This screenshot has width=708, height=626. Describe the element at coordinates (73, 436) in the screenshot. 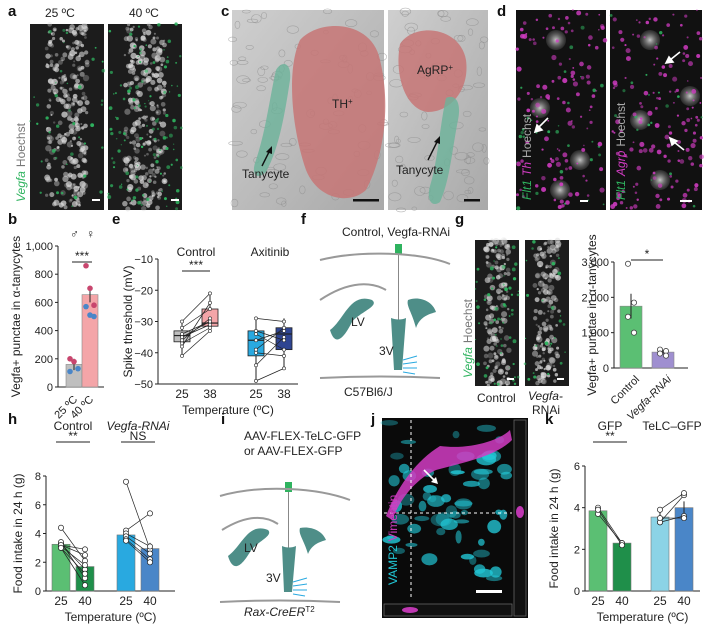

I see `h-significance-label: **` at that location.